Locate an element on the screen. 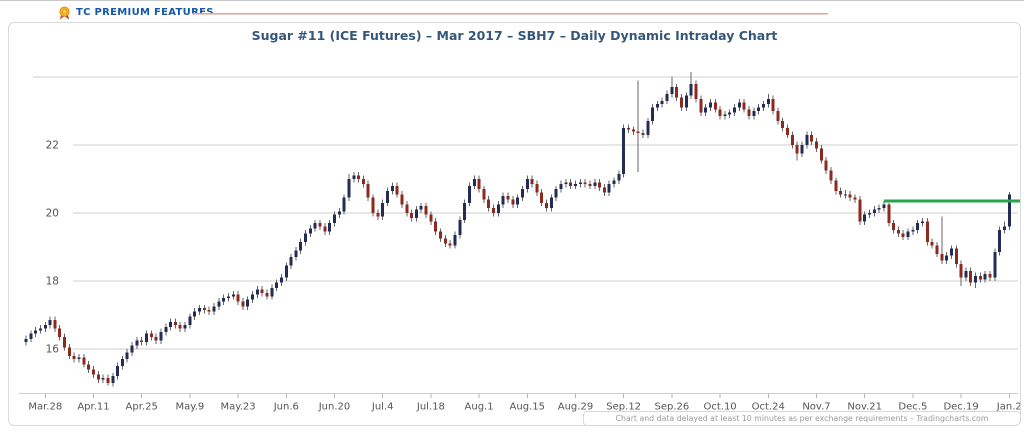 The width and height of the screenshot is (1024, 436). y-tick-label: 18 is located at coordinates (52, 282).